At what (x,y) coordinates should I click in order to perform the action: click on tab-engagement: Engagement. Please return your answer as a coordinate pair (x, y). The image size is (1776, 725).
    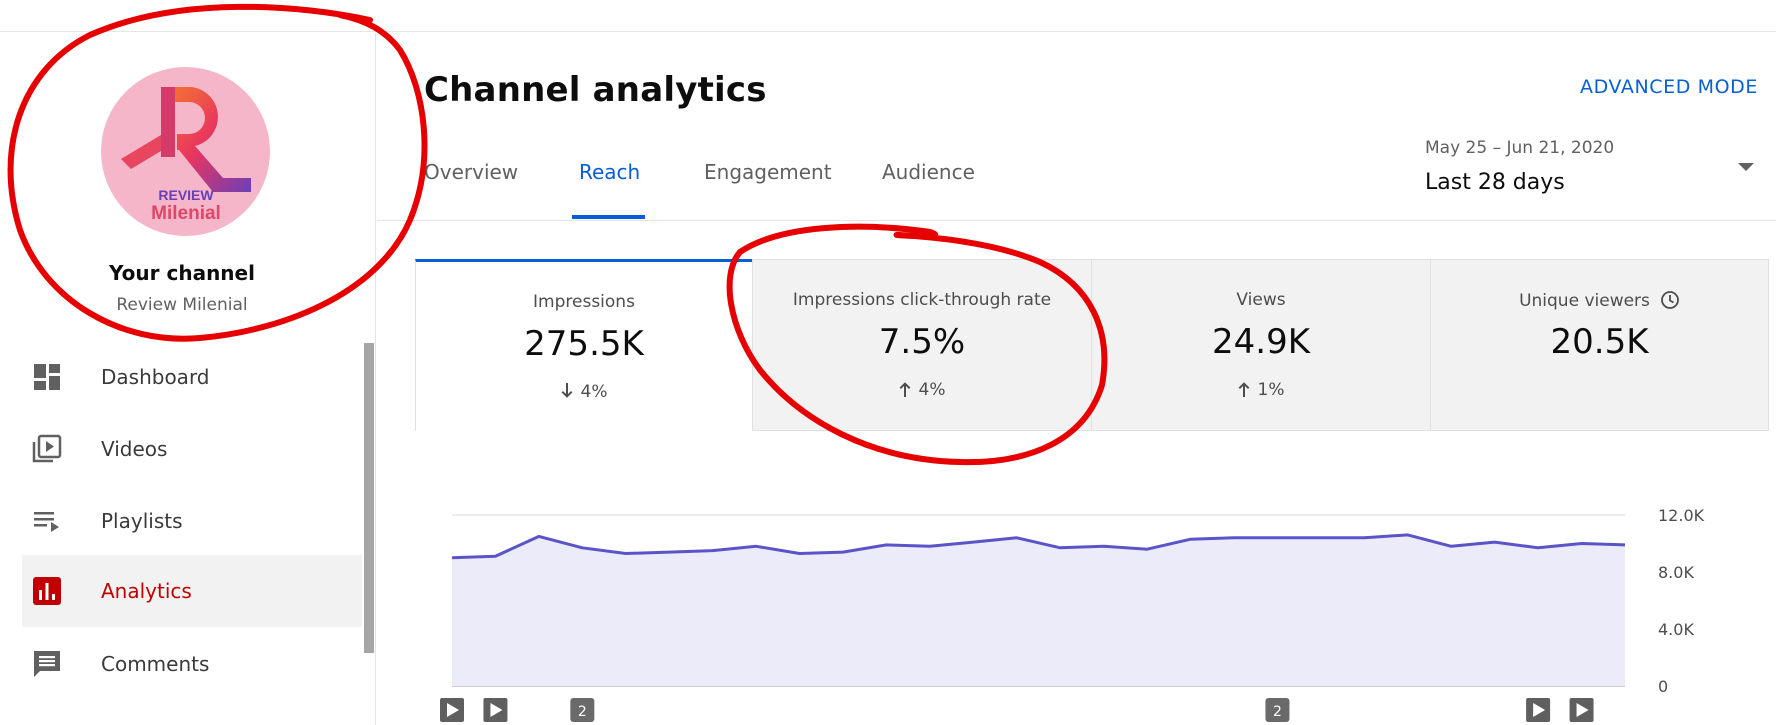
    Looking at the image, I should click on (768, 172).